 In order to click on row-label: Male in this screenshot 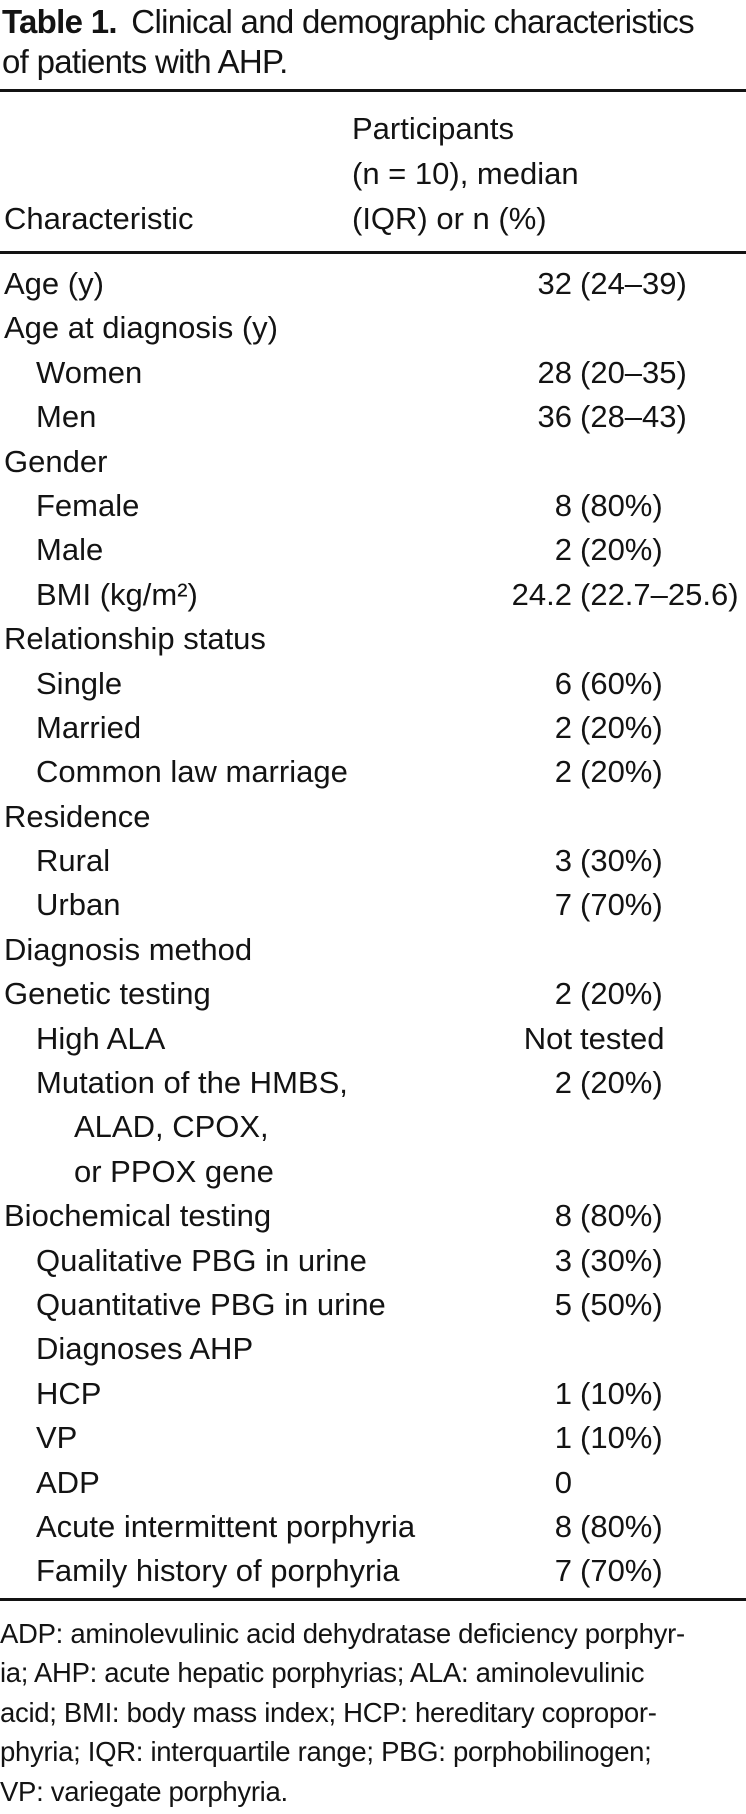, I will do `click(70, 550)`.